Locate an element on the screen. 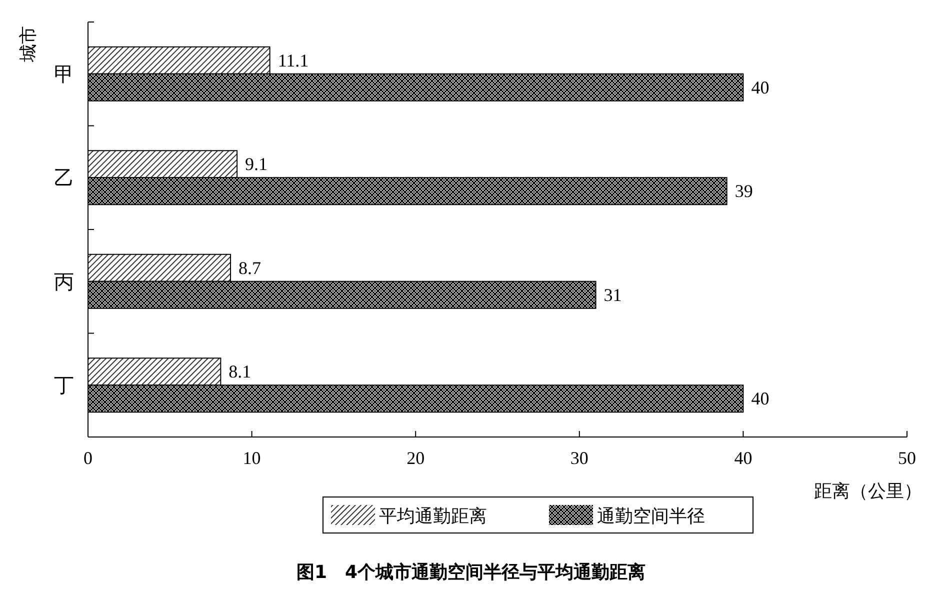 The height and width of the screenshot is (595, 942). x-tick-label: 40 is located at coordinates (743, 458).